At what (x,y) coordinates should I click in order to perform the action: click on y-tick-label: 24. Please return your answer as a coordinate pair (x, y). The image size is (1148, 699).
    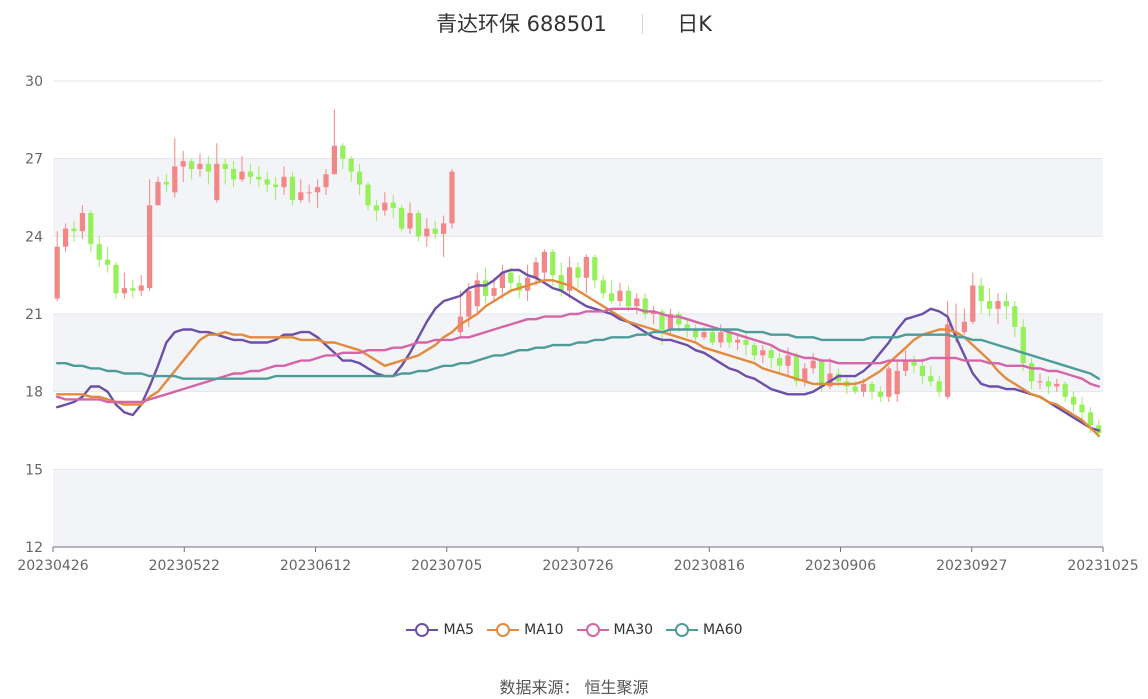
    Looking at the image, I should click on (34, 237).